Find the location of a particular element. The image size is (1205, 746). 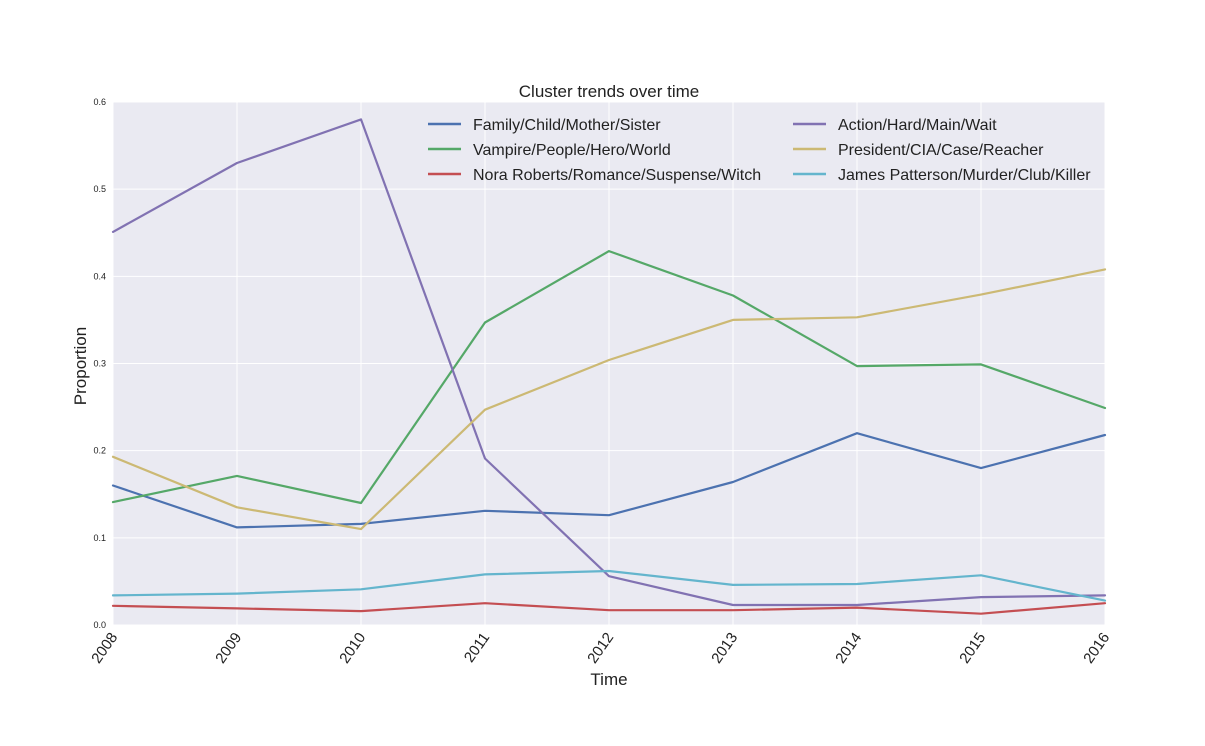

x-tick-labels: 2008 2009 2010 2011 2012 2013 2014 2015 2016 is located at coordinates (600, 648).